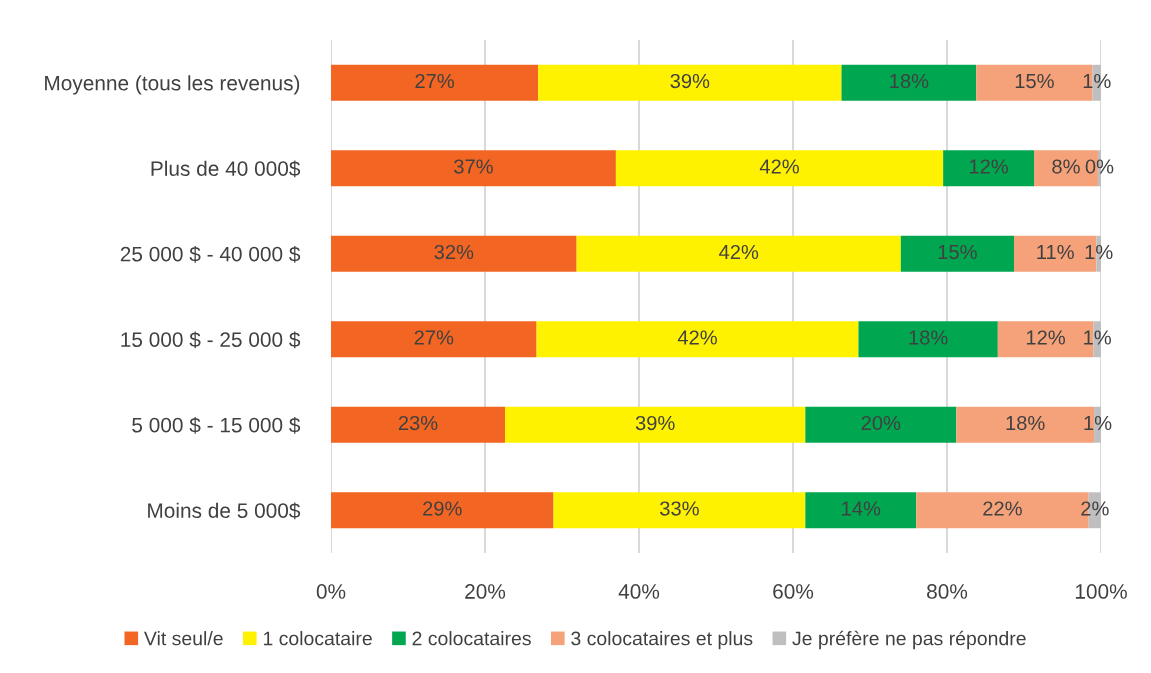  Describe the element at coordinates (471, 638) in the screenshot. I see `legend-label: 2 colocataires` at that location.